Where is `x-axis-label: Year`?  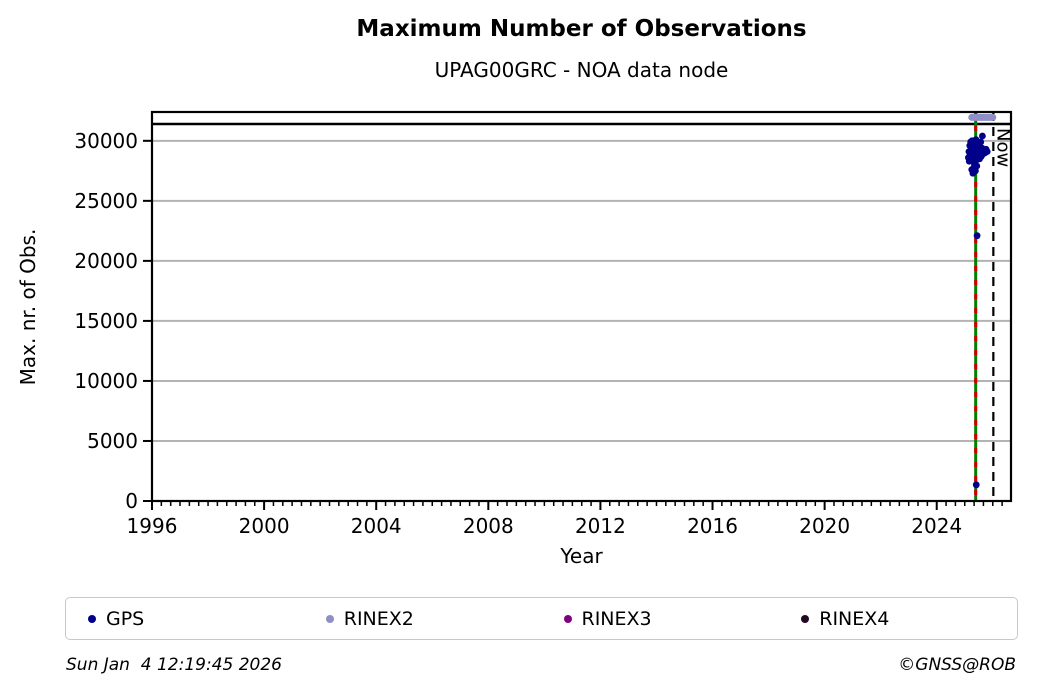 x-axis-label: Year is located at coordinates (581, 556).